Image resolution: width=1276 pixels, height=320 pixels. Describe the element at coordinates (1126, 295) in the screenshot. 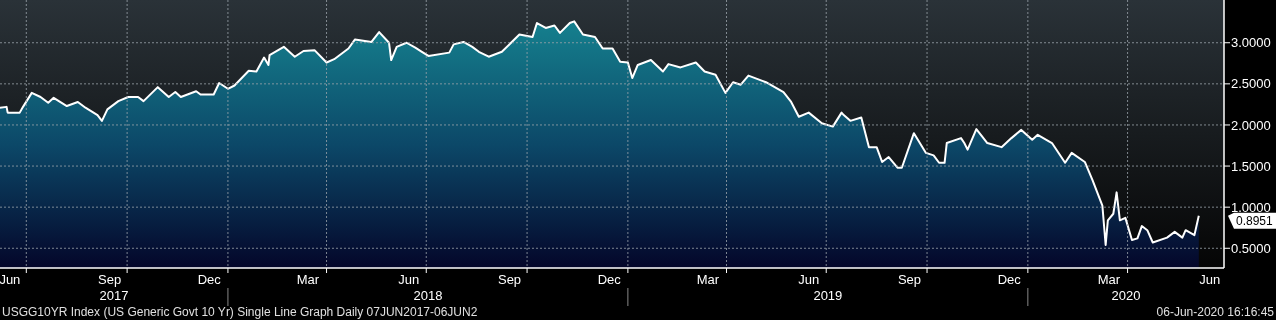

I see `text: 2020` at that location.